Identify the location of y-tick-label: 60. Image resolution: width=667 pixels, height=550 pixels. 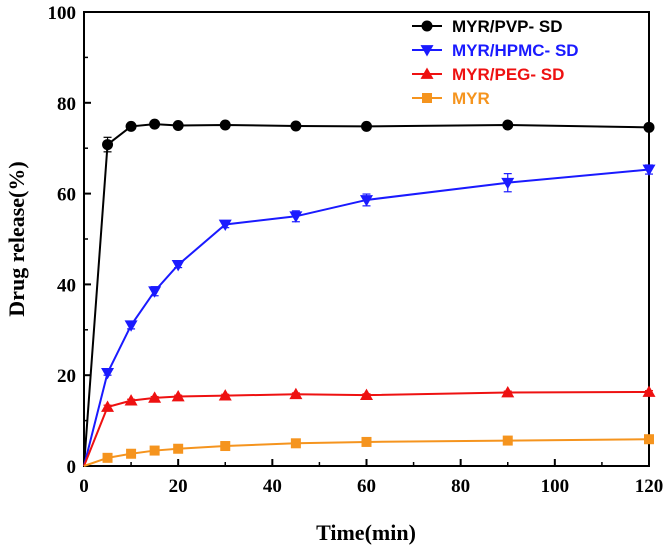
(66, 195).